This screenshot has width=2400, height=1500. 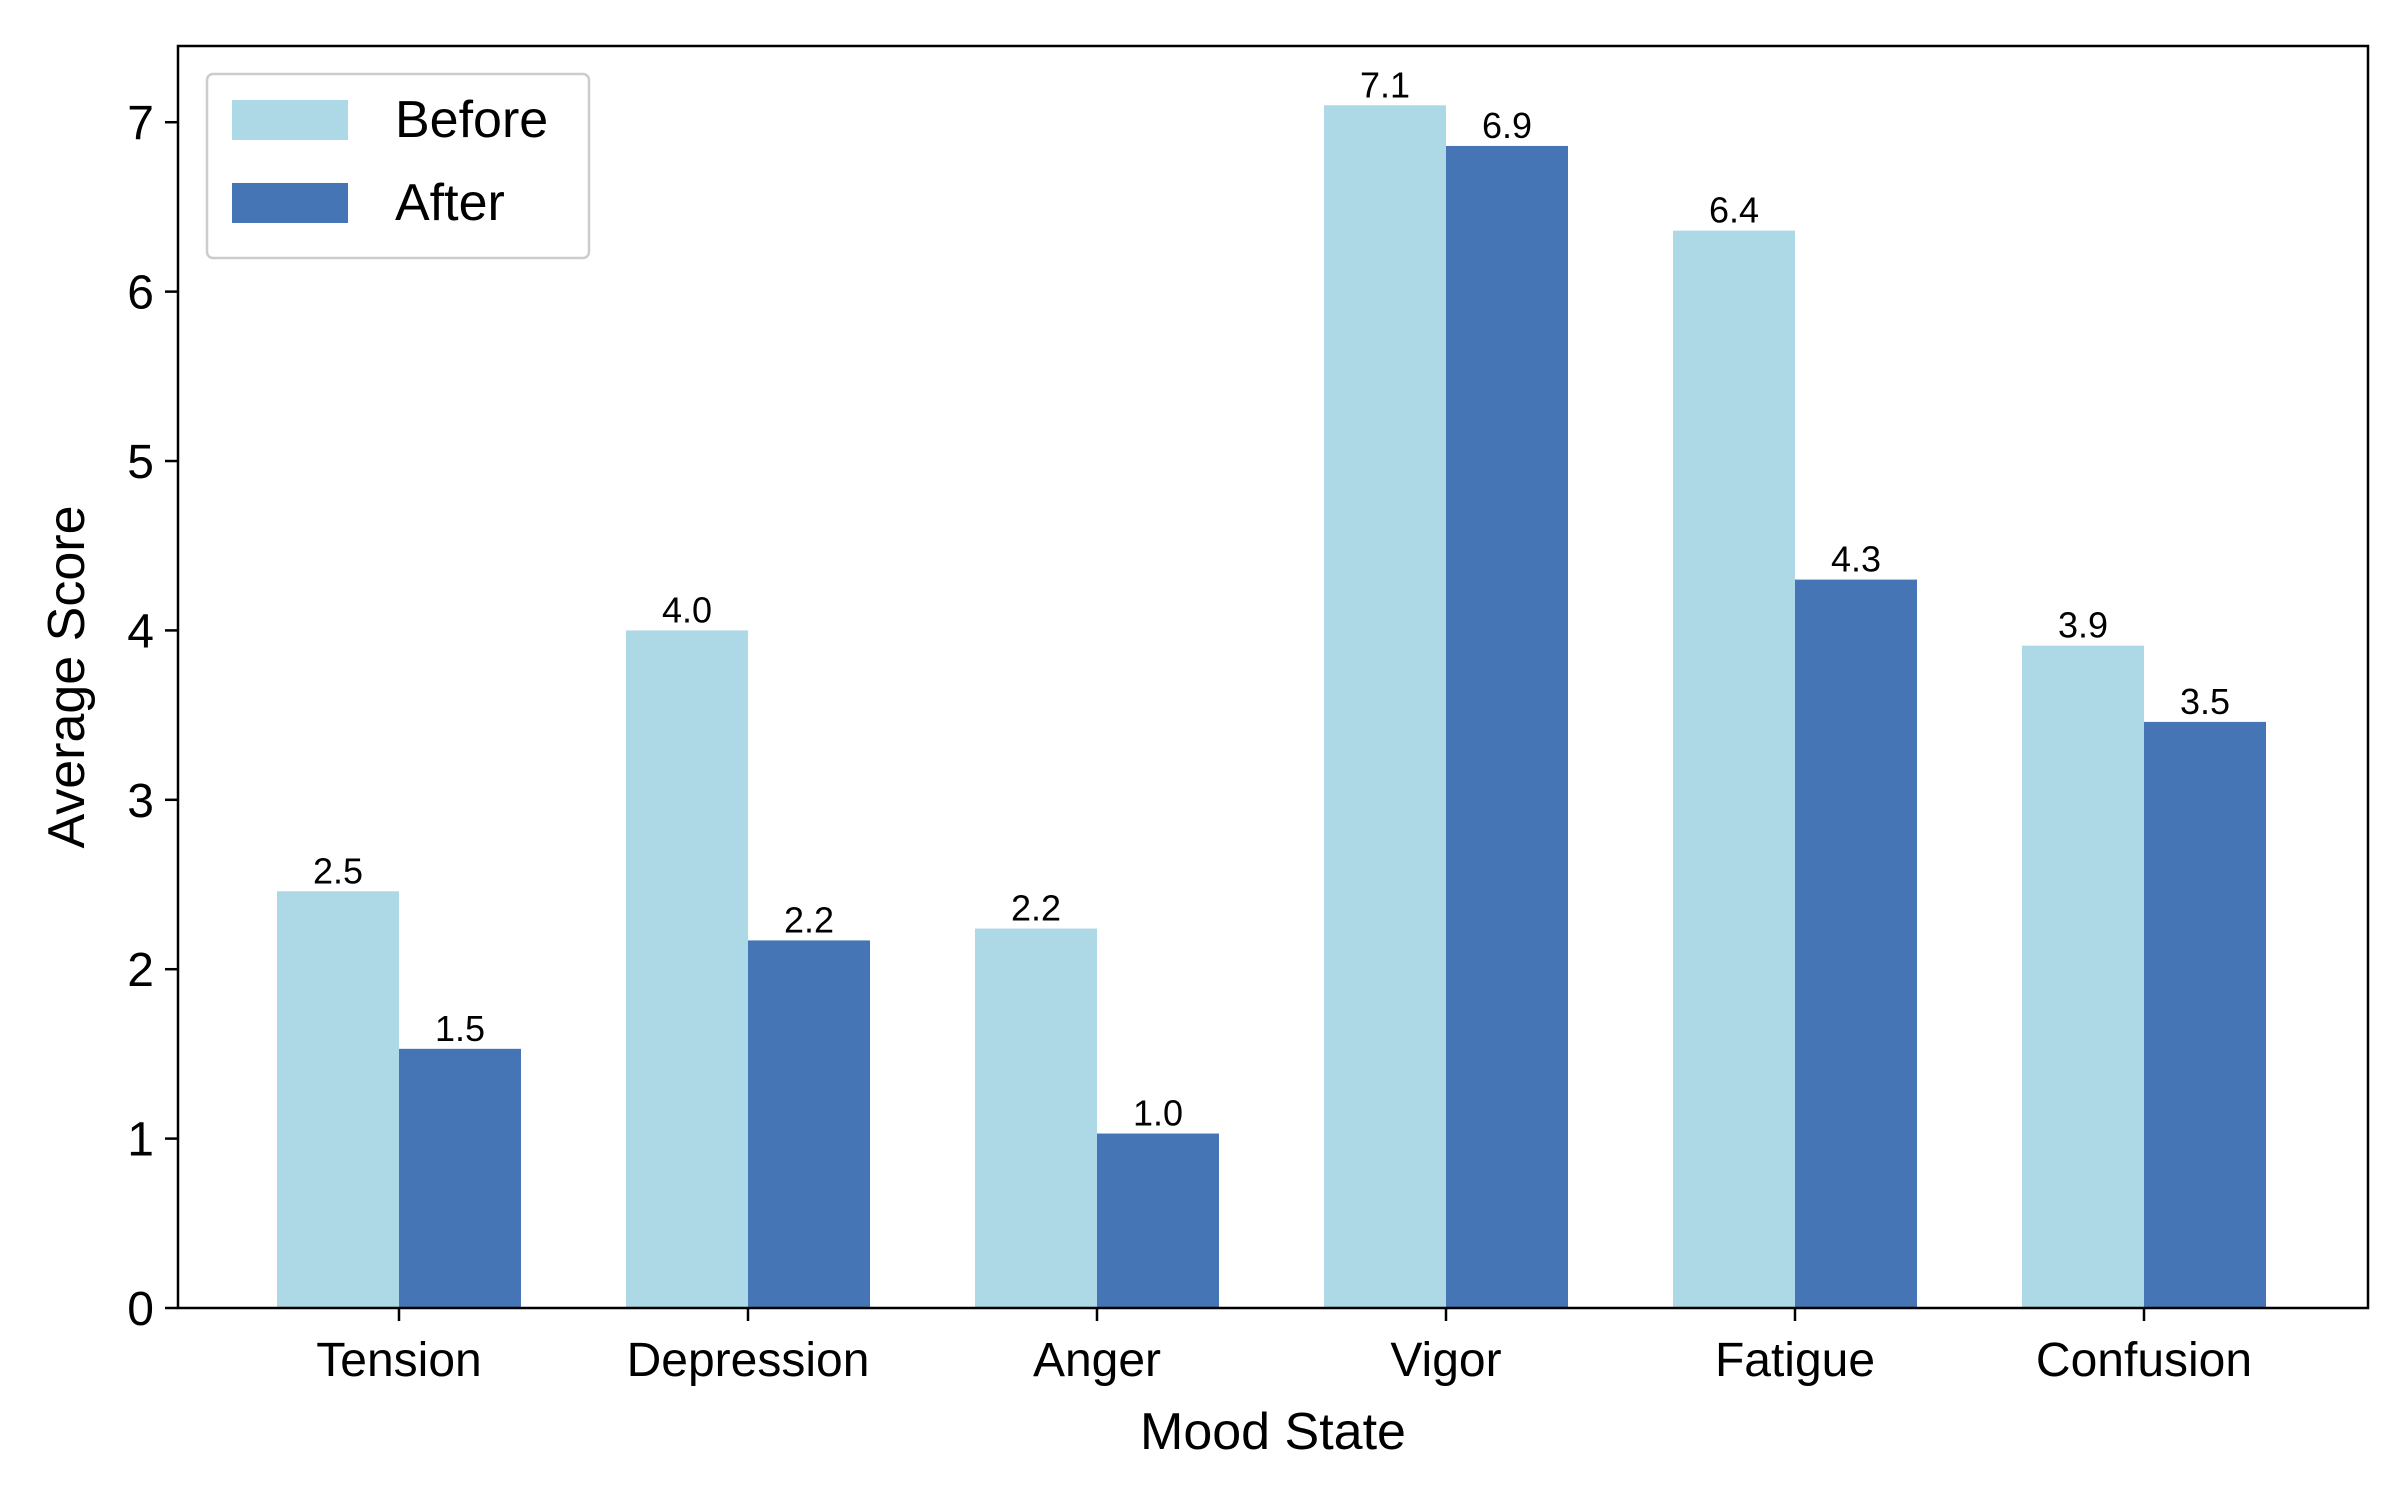 What do you see at coordinates (2205, 1014) in the screenshot?
I see `bar-after-confusion` at bounding box center [2205, 1014].